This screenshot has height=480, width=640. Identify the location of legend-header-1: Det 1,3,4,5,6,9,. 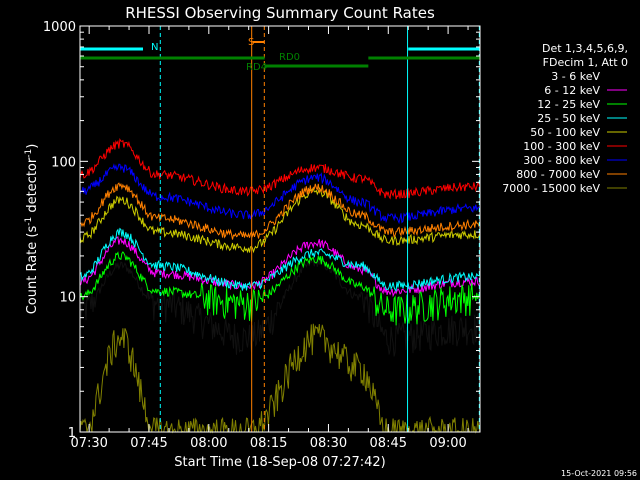
(585, 48).